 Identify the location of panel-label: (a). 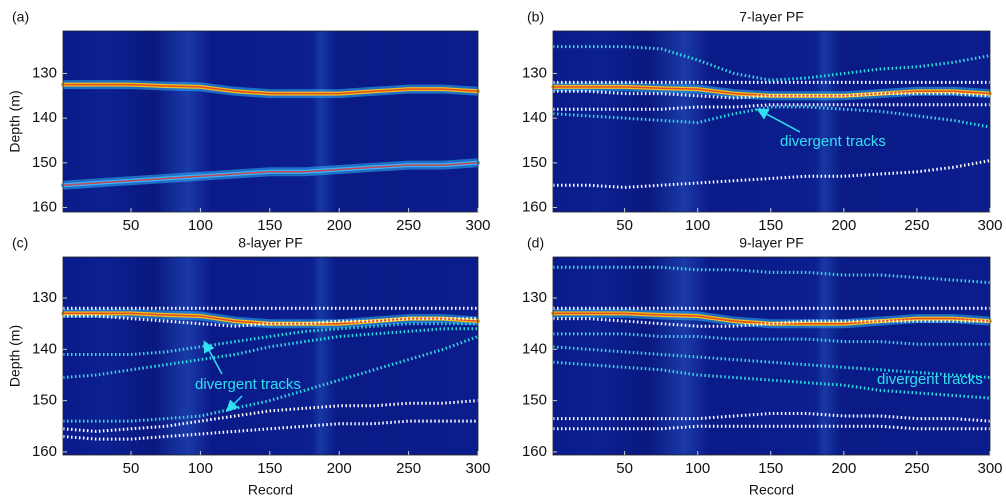
(20, 17).